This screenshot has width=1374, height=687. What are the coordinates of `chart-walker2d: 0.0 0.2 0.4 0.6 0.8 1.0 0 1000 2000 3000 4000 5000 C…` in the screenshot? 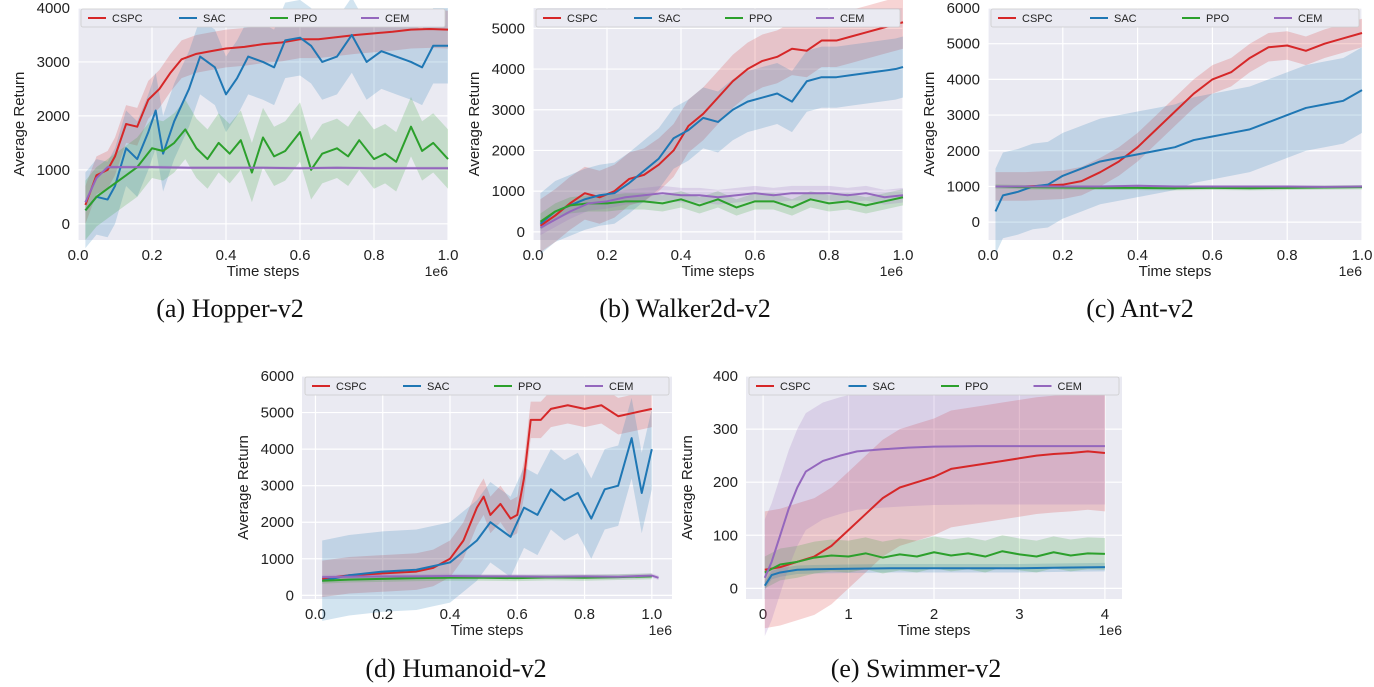 It's located at (690, 140).